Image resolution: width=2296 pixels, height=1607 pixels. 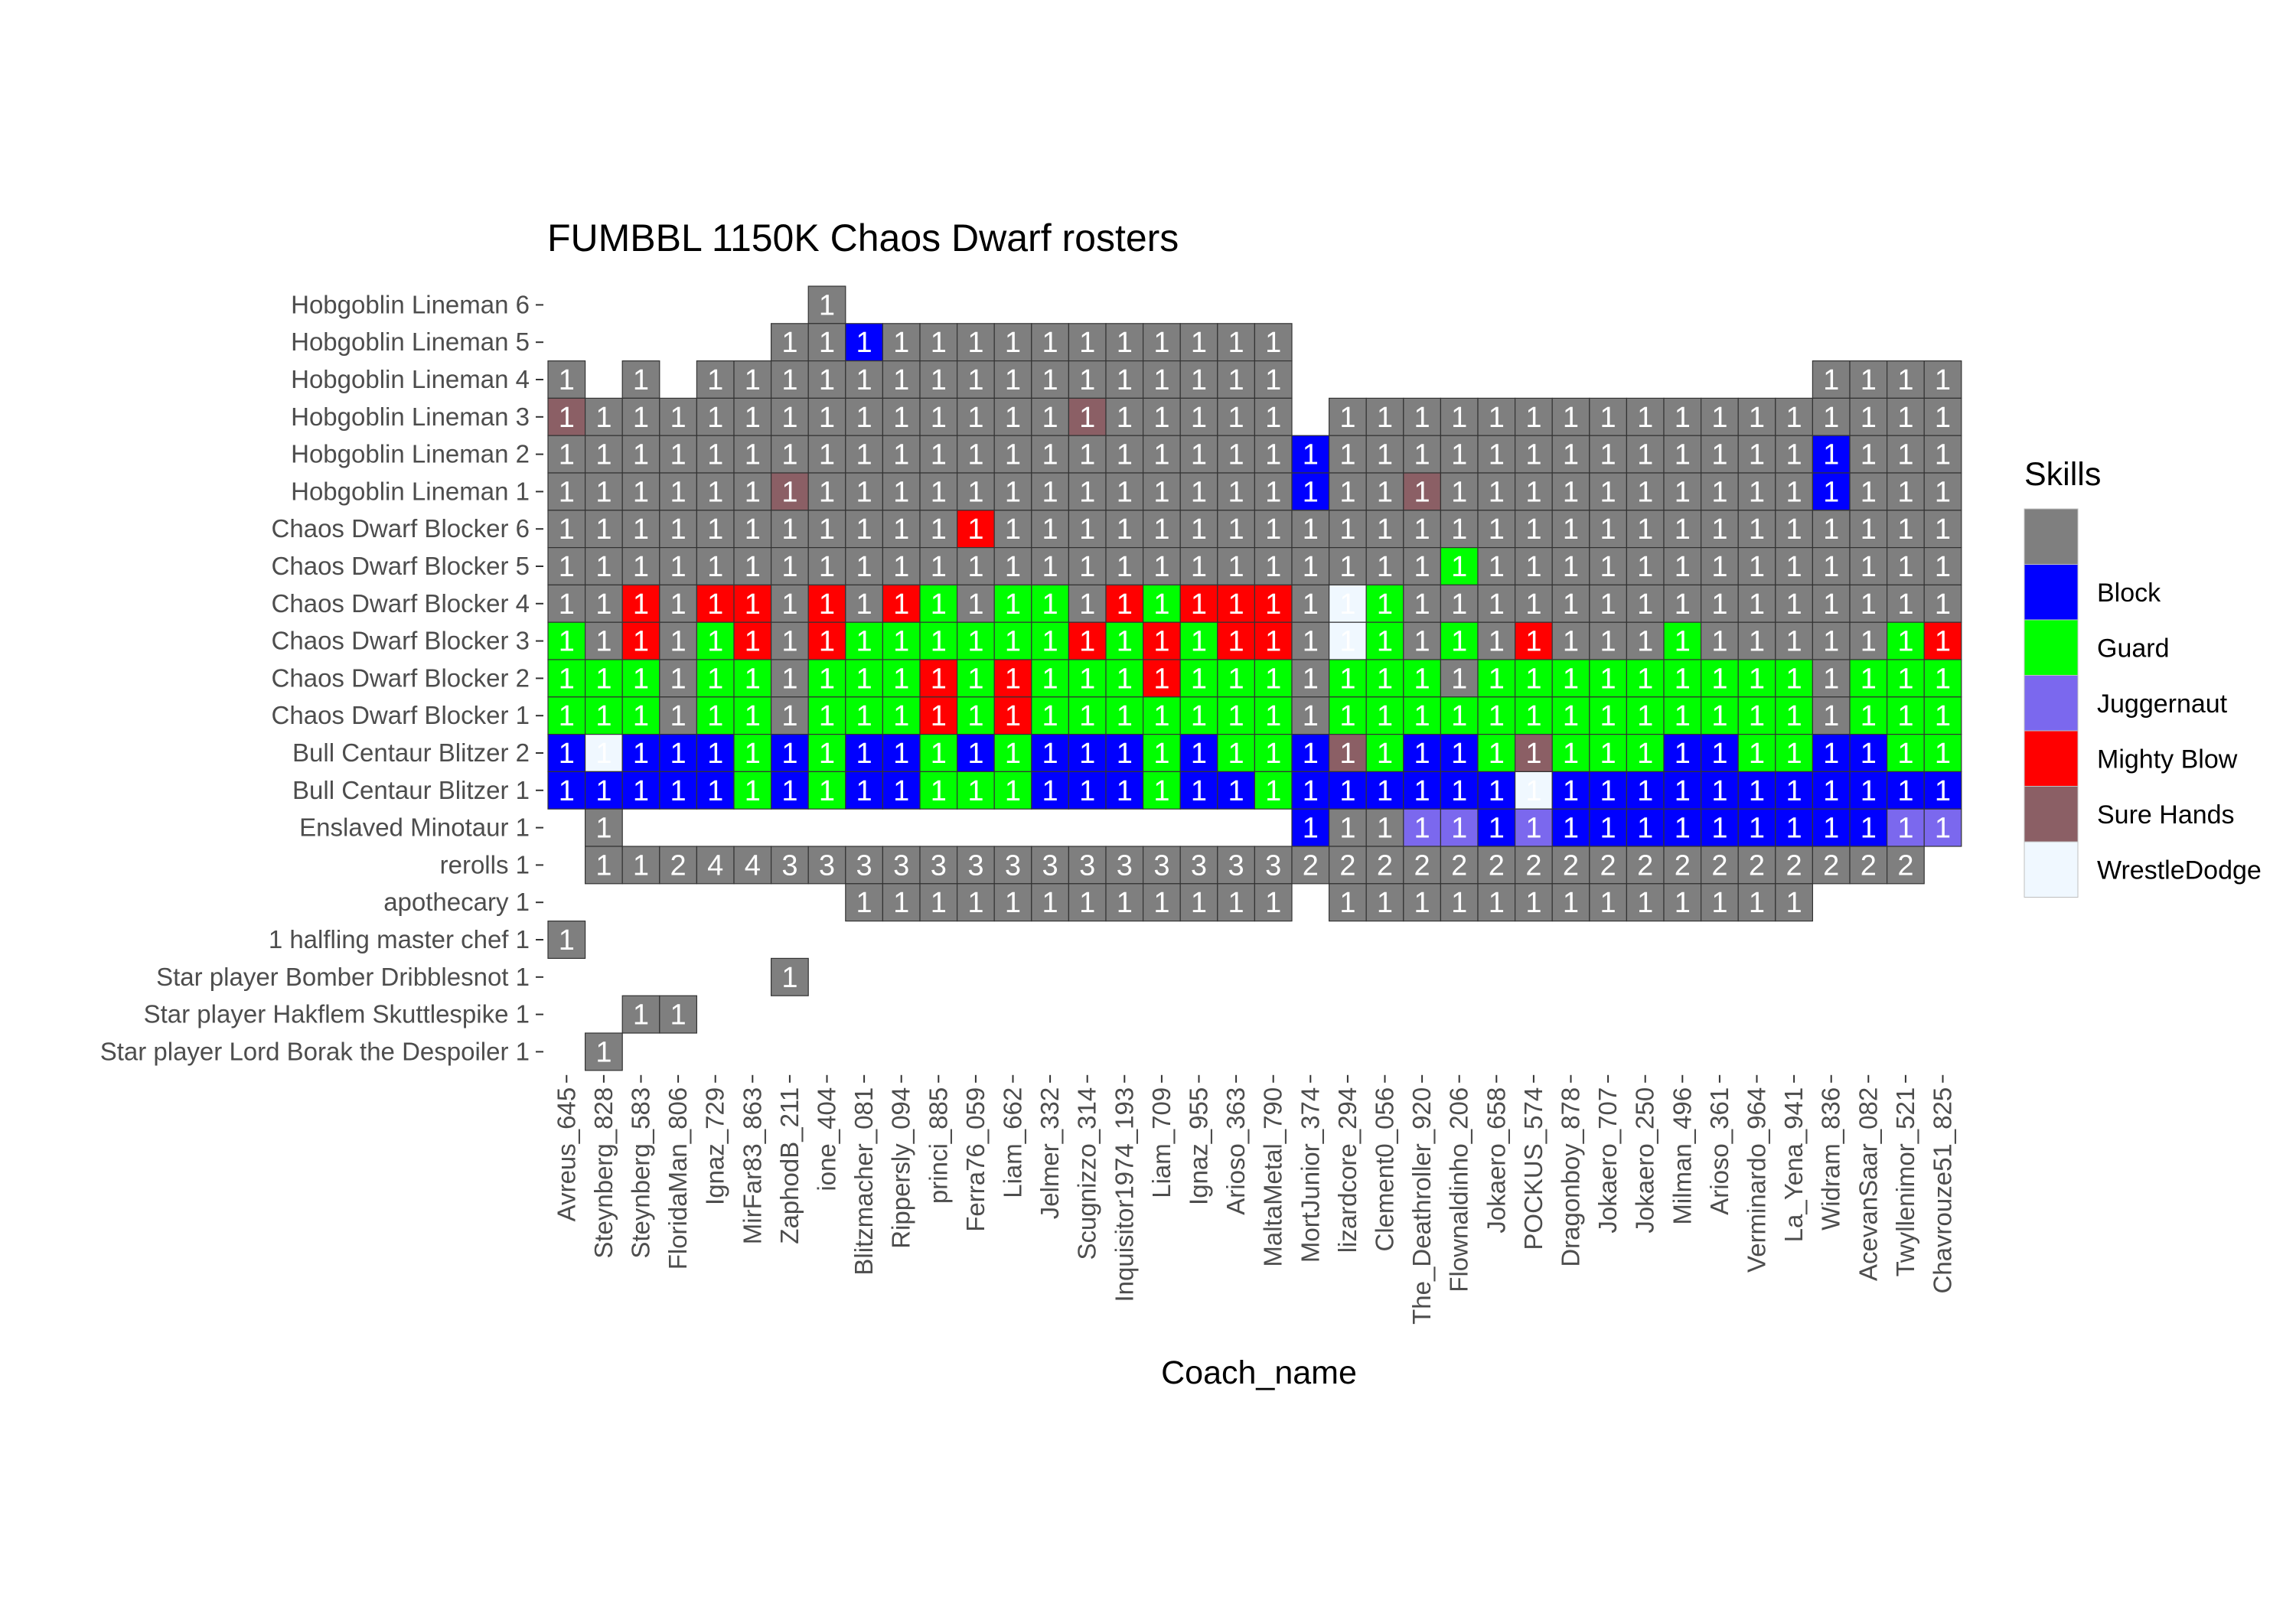 I want to click on legend-entry: Guard, so click(x=2097, y=647).